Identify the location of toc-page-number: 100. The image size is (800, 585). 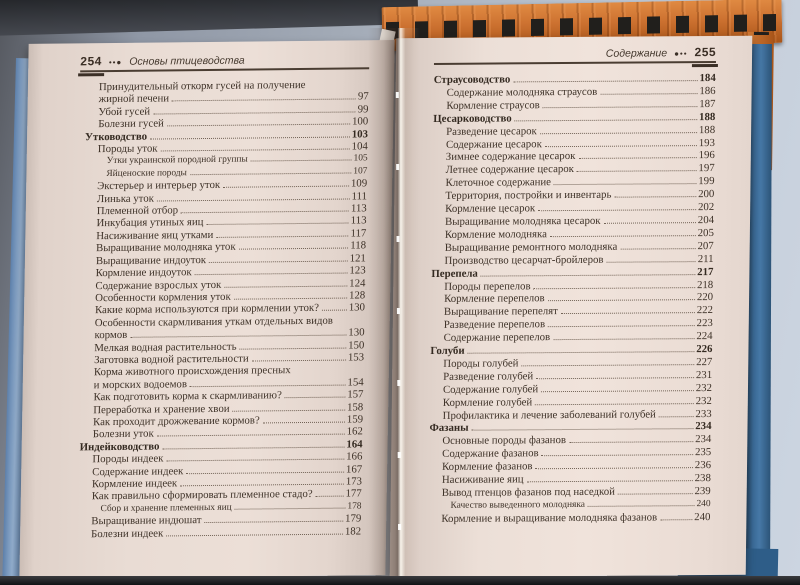
(360, 121).